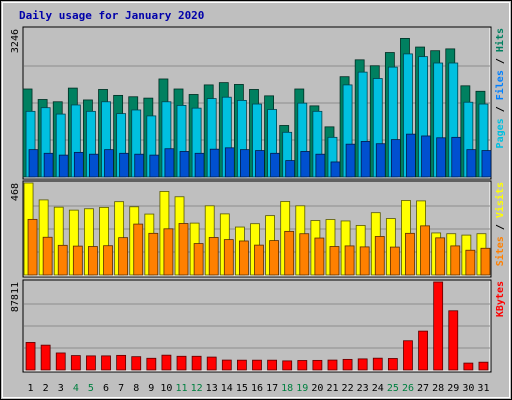 This screenshot has width=512, height=400. What do you see at coordinates (46, 388) in the screenshot?
I see `x-tick-label: 2` at bounding box center [46, 388].